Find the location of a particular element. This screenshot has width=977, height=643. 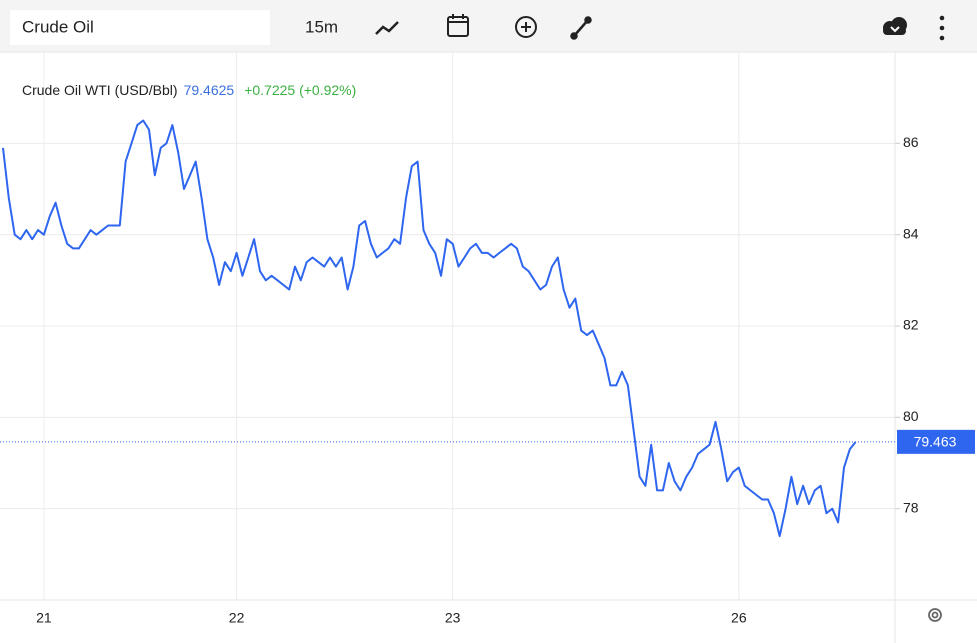

download-icon is located at coordinates (895, 26).